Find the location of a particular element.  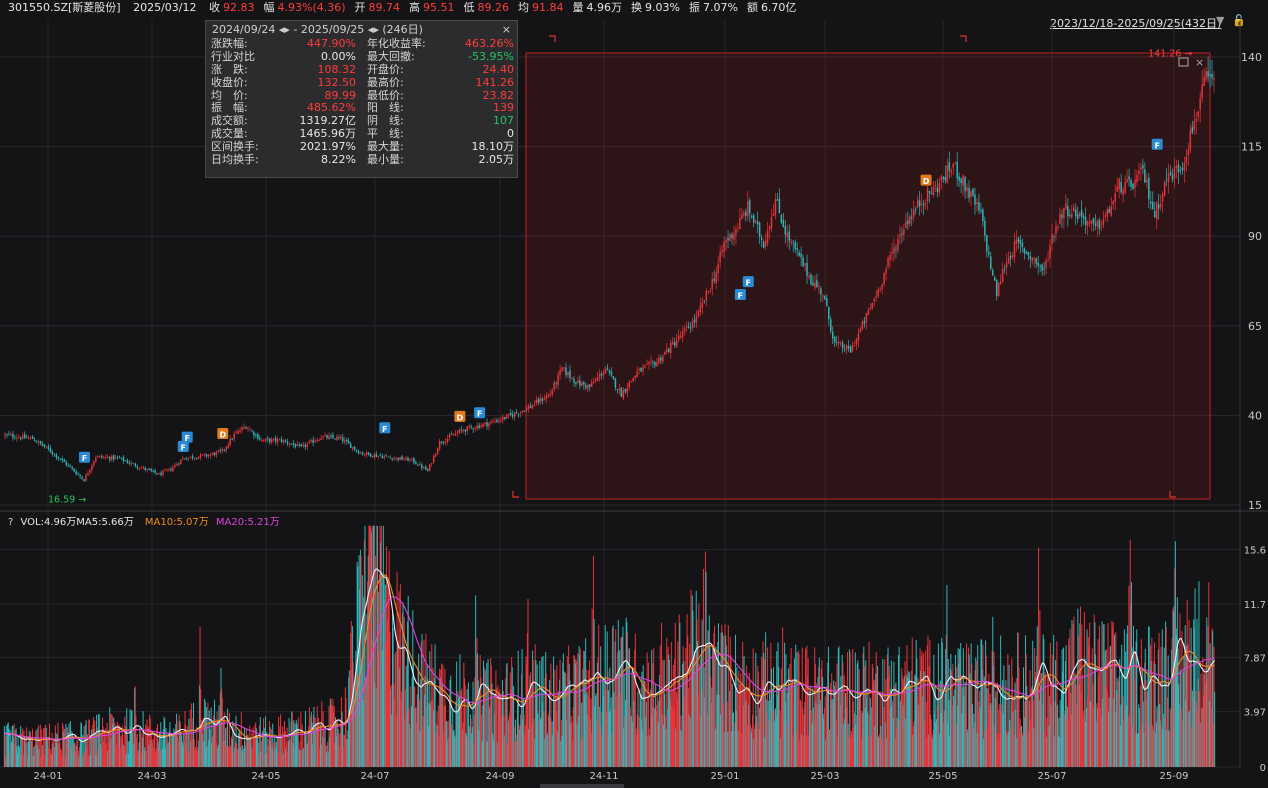

scrollbar-thumb is located at coordinates (582, 786).